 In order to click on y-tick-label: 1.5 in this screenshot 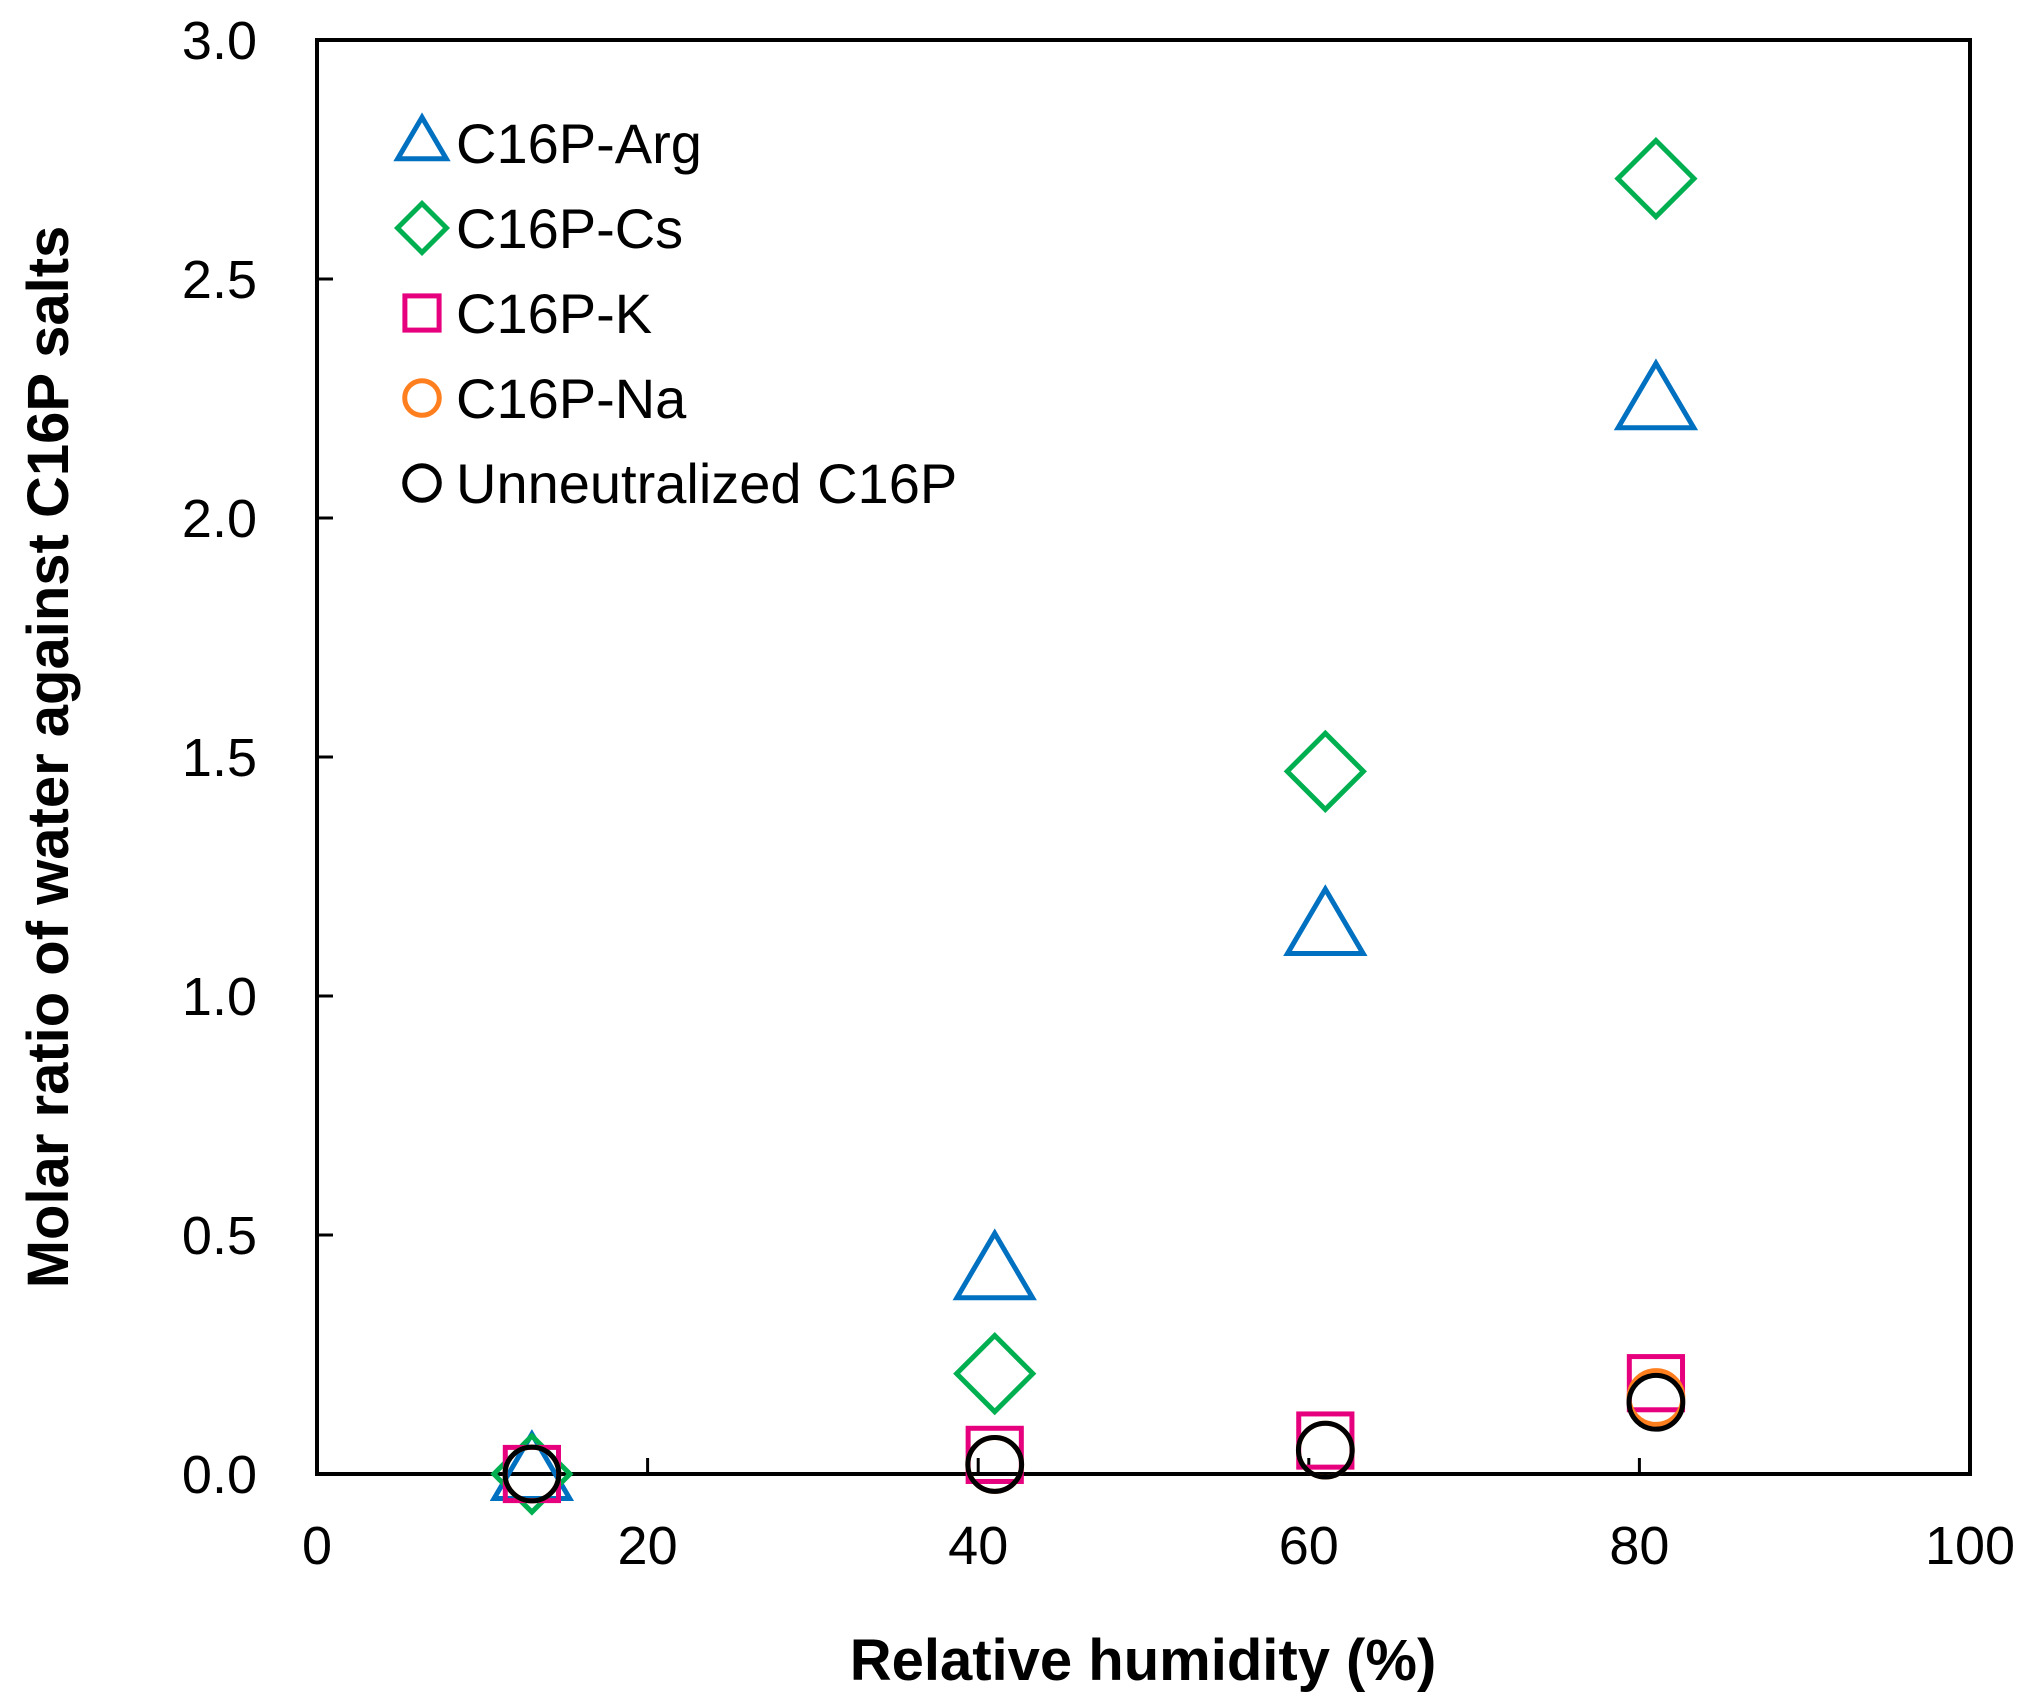, I will do `click(219, 758)`.